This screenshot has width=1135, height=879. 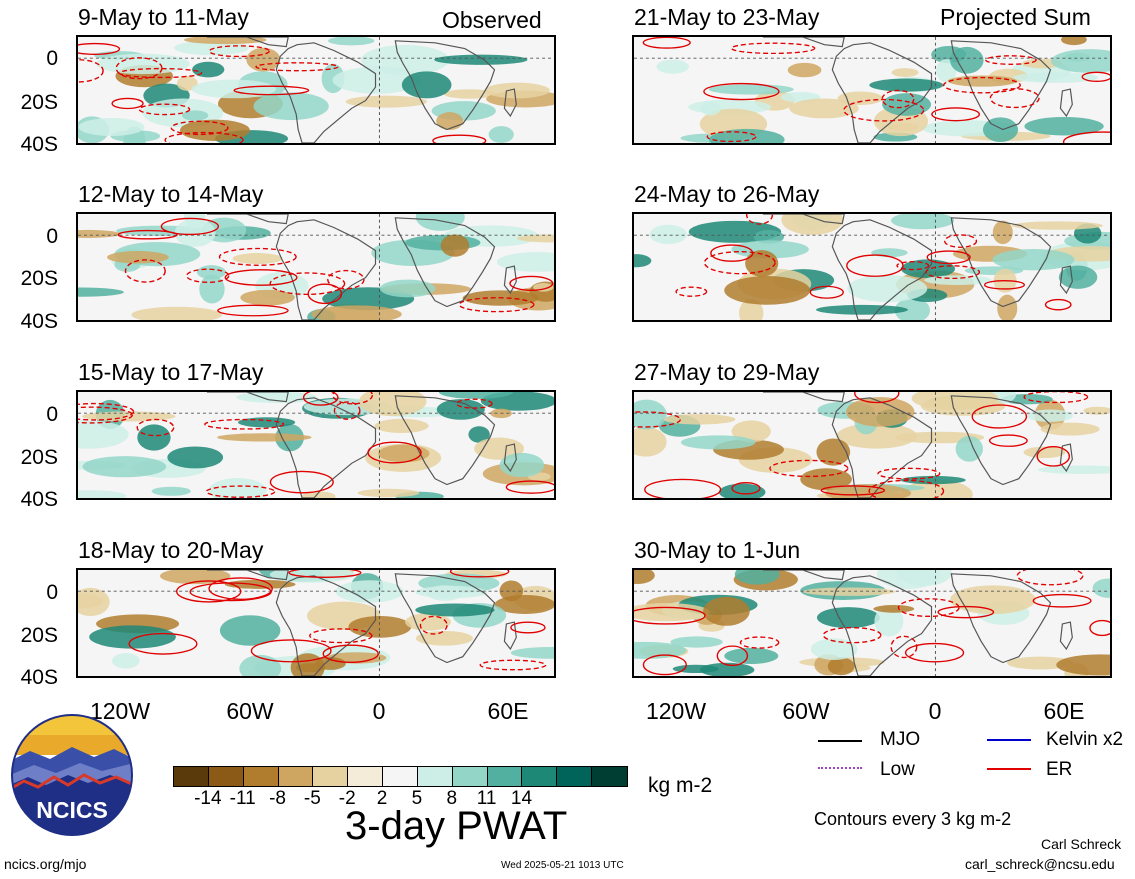 What do you see at coordinates (913, 819) in the screenshot?
I see `contours-note: Contours every 3 kg m-2` at bounding box center [913, 819].